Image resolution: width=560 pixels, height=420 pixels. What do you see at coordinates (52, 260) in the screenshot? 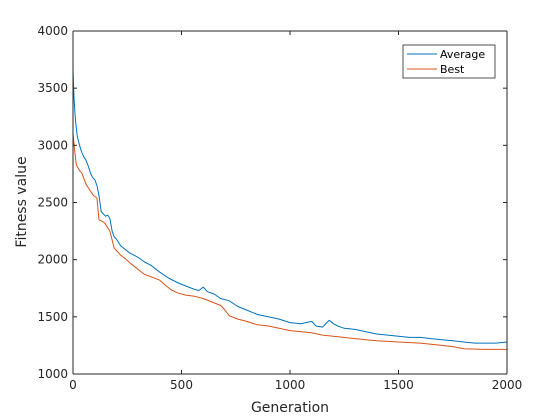
I see `y-tick-label: 2000` at bounding box center [52, 260].